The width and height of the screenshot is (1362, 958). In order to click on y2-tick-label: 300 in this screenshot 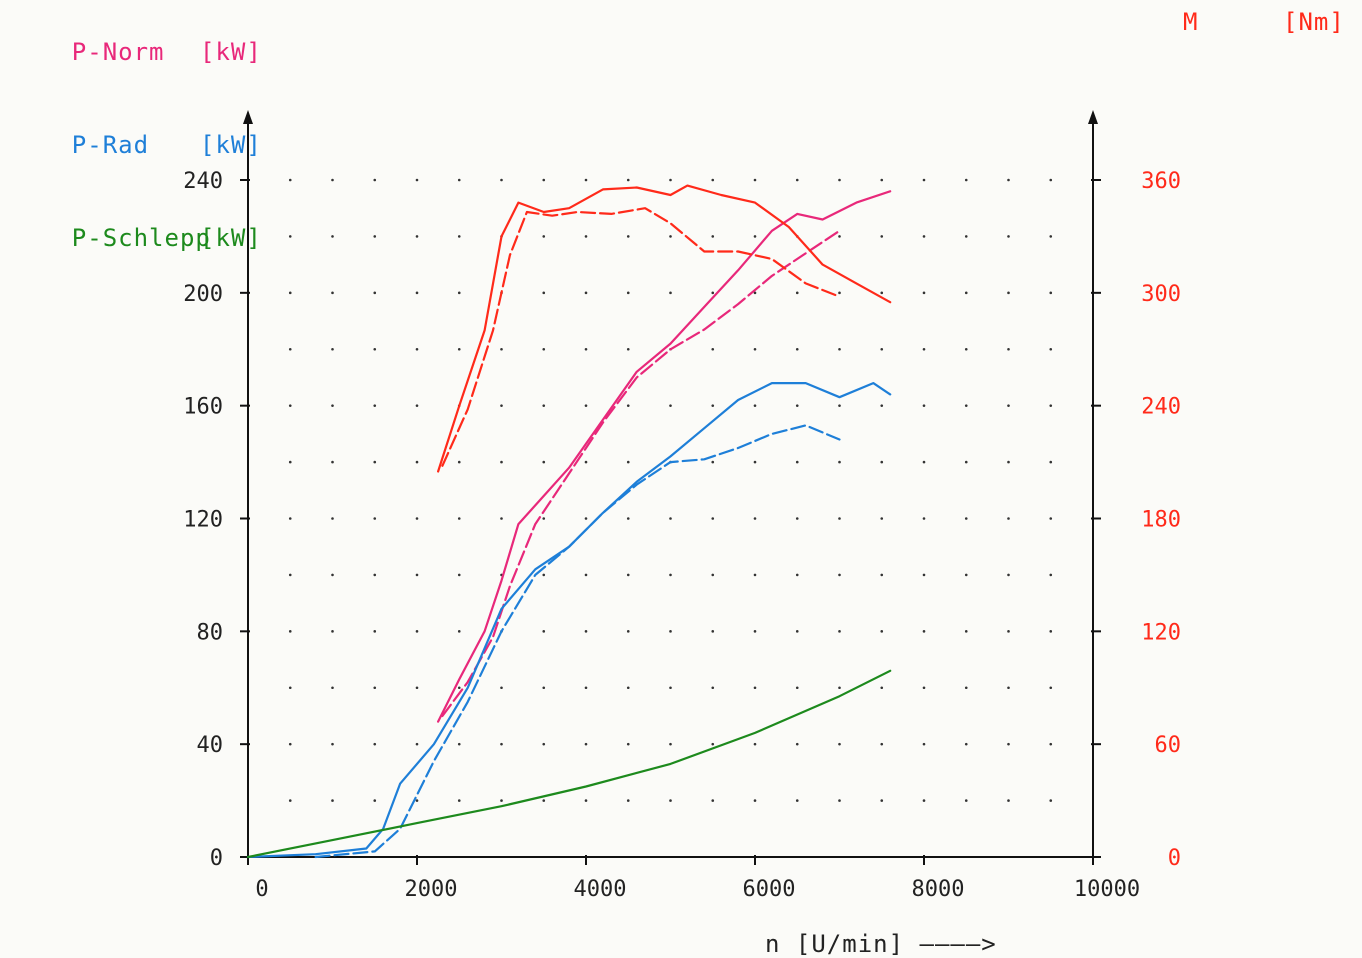, I will do `click(1161, 294)`.